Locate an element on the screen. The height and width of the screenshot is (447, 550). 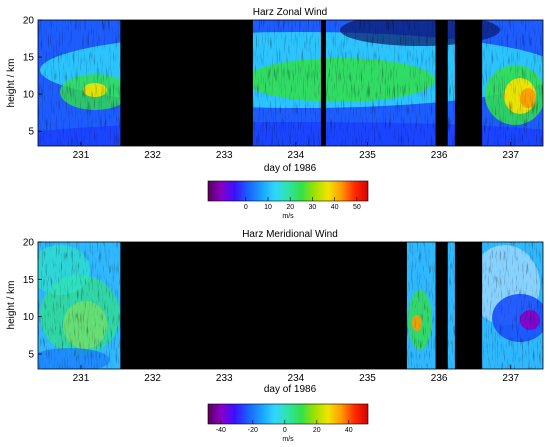
meridional-y-axis-label: height / km is located at coordinates (11, 305).